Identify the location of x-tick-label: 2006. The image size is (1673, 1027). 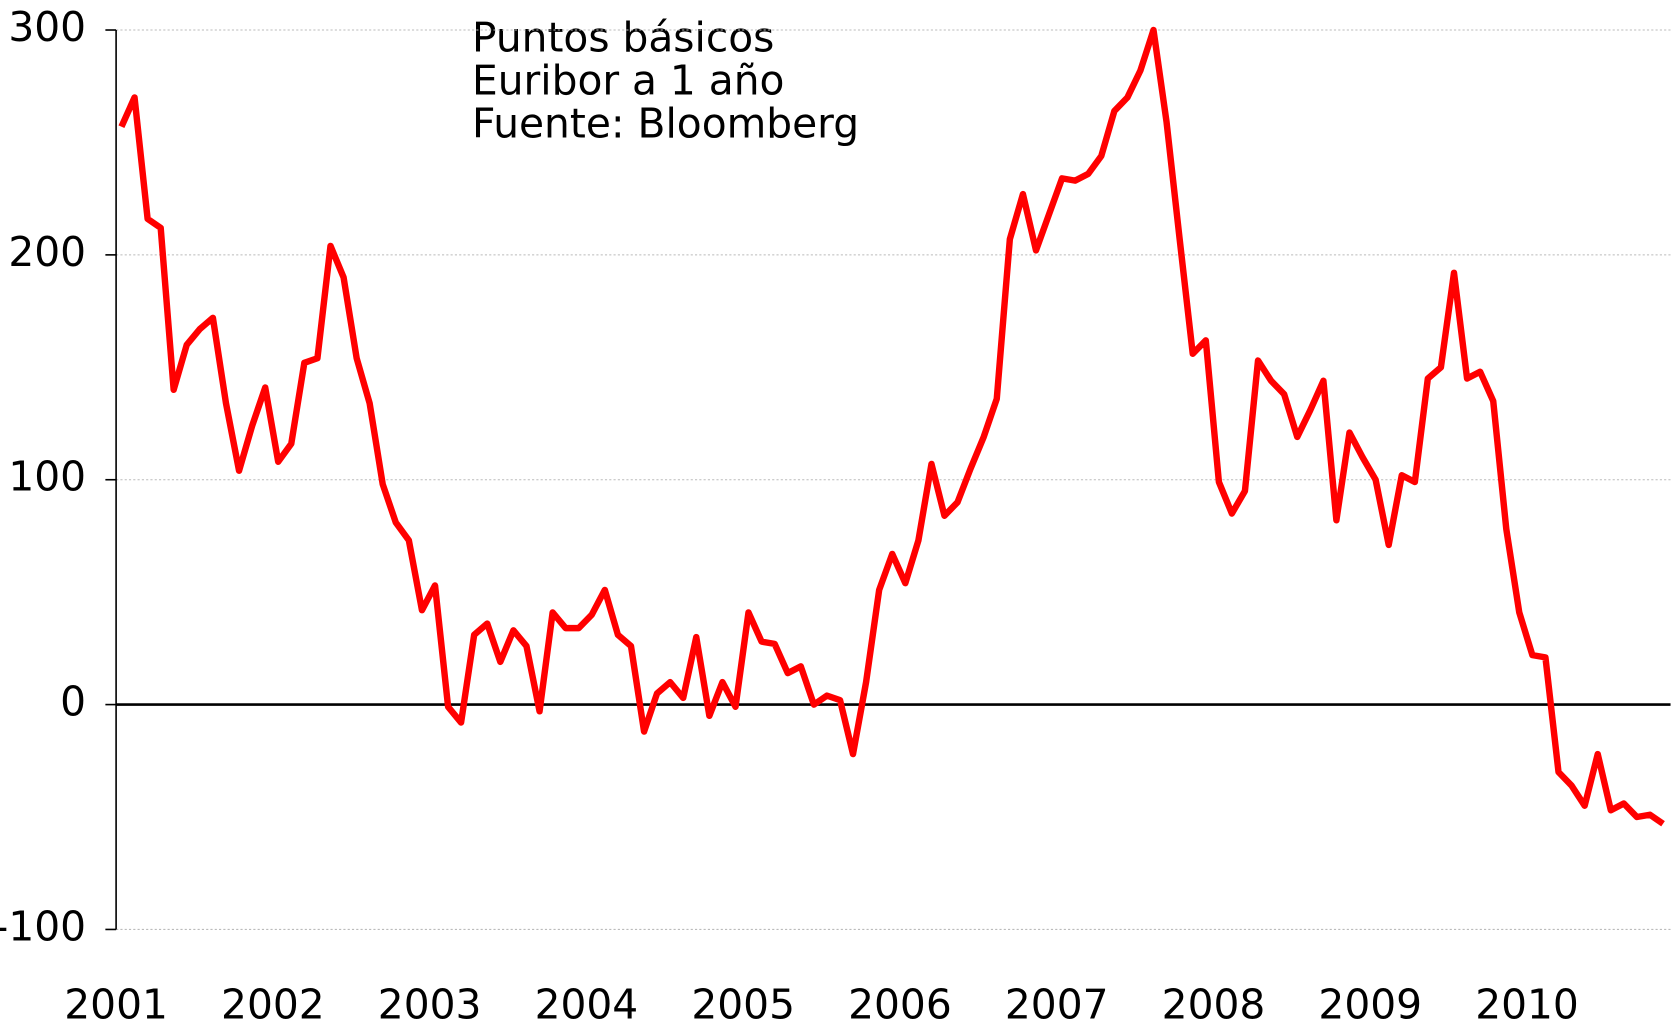
(900, 1004).